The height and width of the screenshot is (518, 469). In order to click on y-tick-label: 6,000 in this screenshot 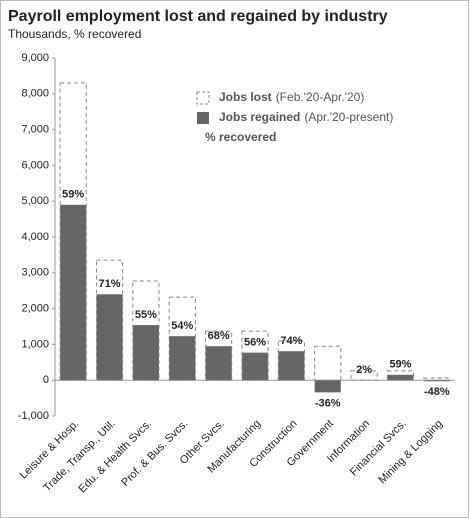, I will do `click(35, 165)`.